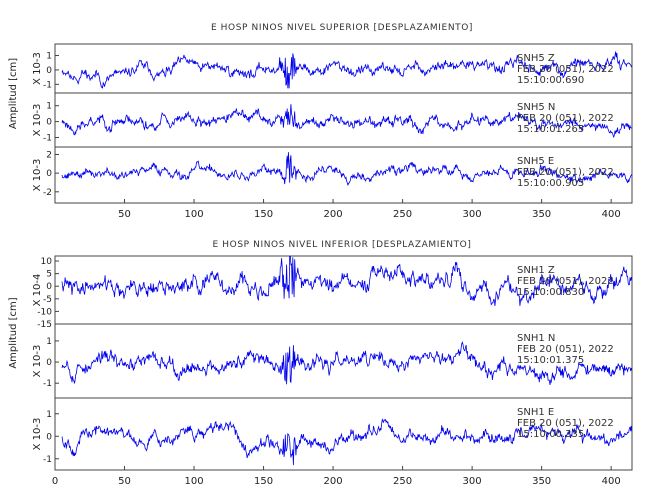  What do you see at coordinates (535, 412) in the screenshot?
I see `station-annotation: SNH1 E` at bounding box center [535, 412].